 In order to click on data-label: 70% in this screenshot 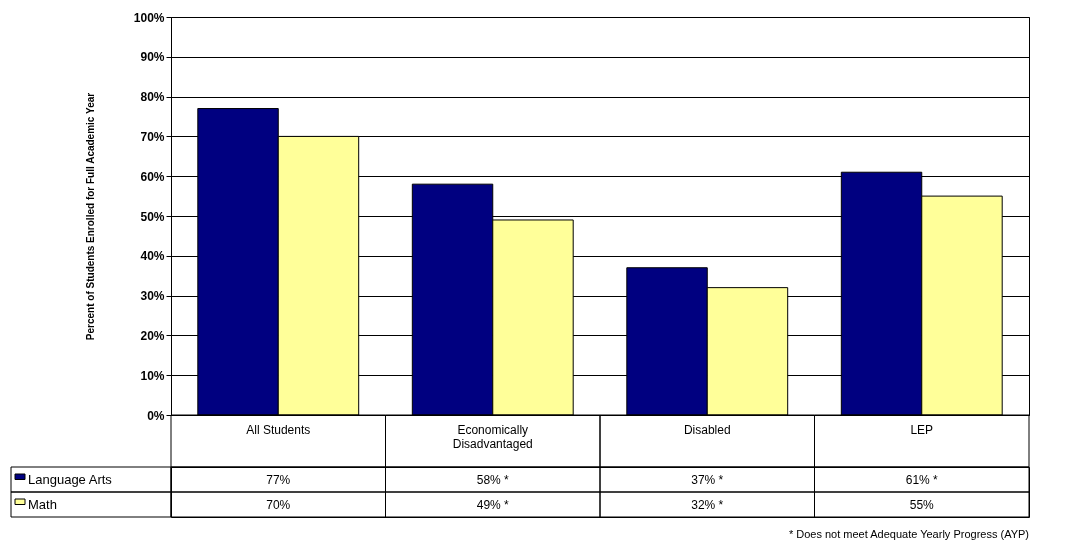, I will do `click(278, 504)`.